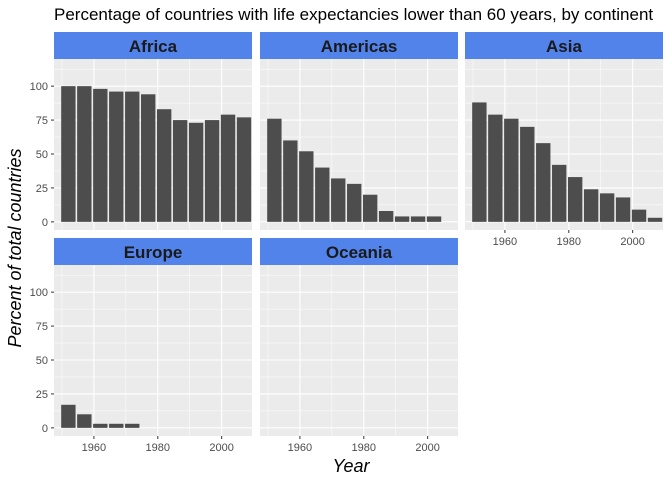  What do you see at coordinates (623, 209) in the screenshot?
I see `bar-asia-1997` at bounding box center [623, 209].